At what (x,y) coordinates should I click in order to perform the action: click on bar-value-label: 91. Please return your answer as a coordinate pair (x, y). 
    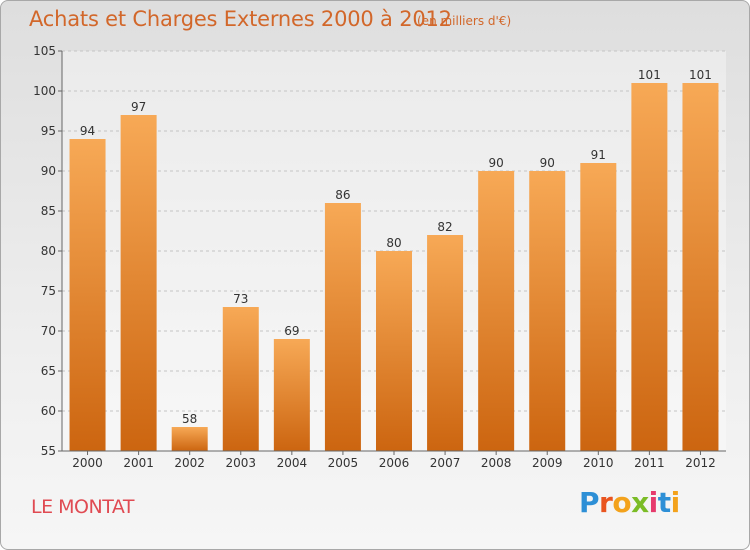
    Looking at the image, I should click on (598, 155).